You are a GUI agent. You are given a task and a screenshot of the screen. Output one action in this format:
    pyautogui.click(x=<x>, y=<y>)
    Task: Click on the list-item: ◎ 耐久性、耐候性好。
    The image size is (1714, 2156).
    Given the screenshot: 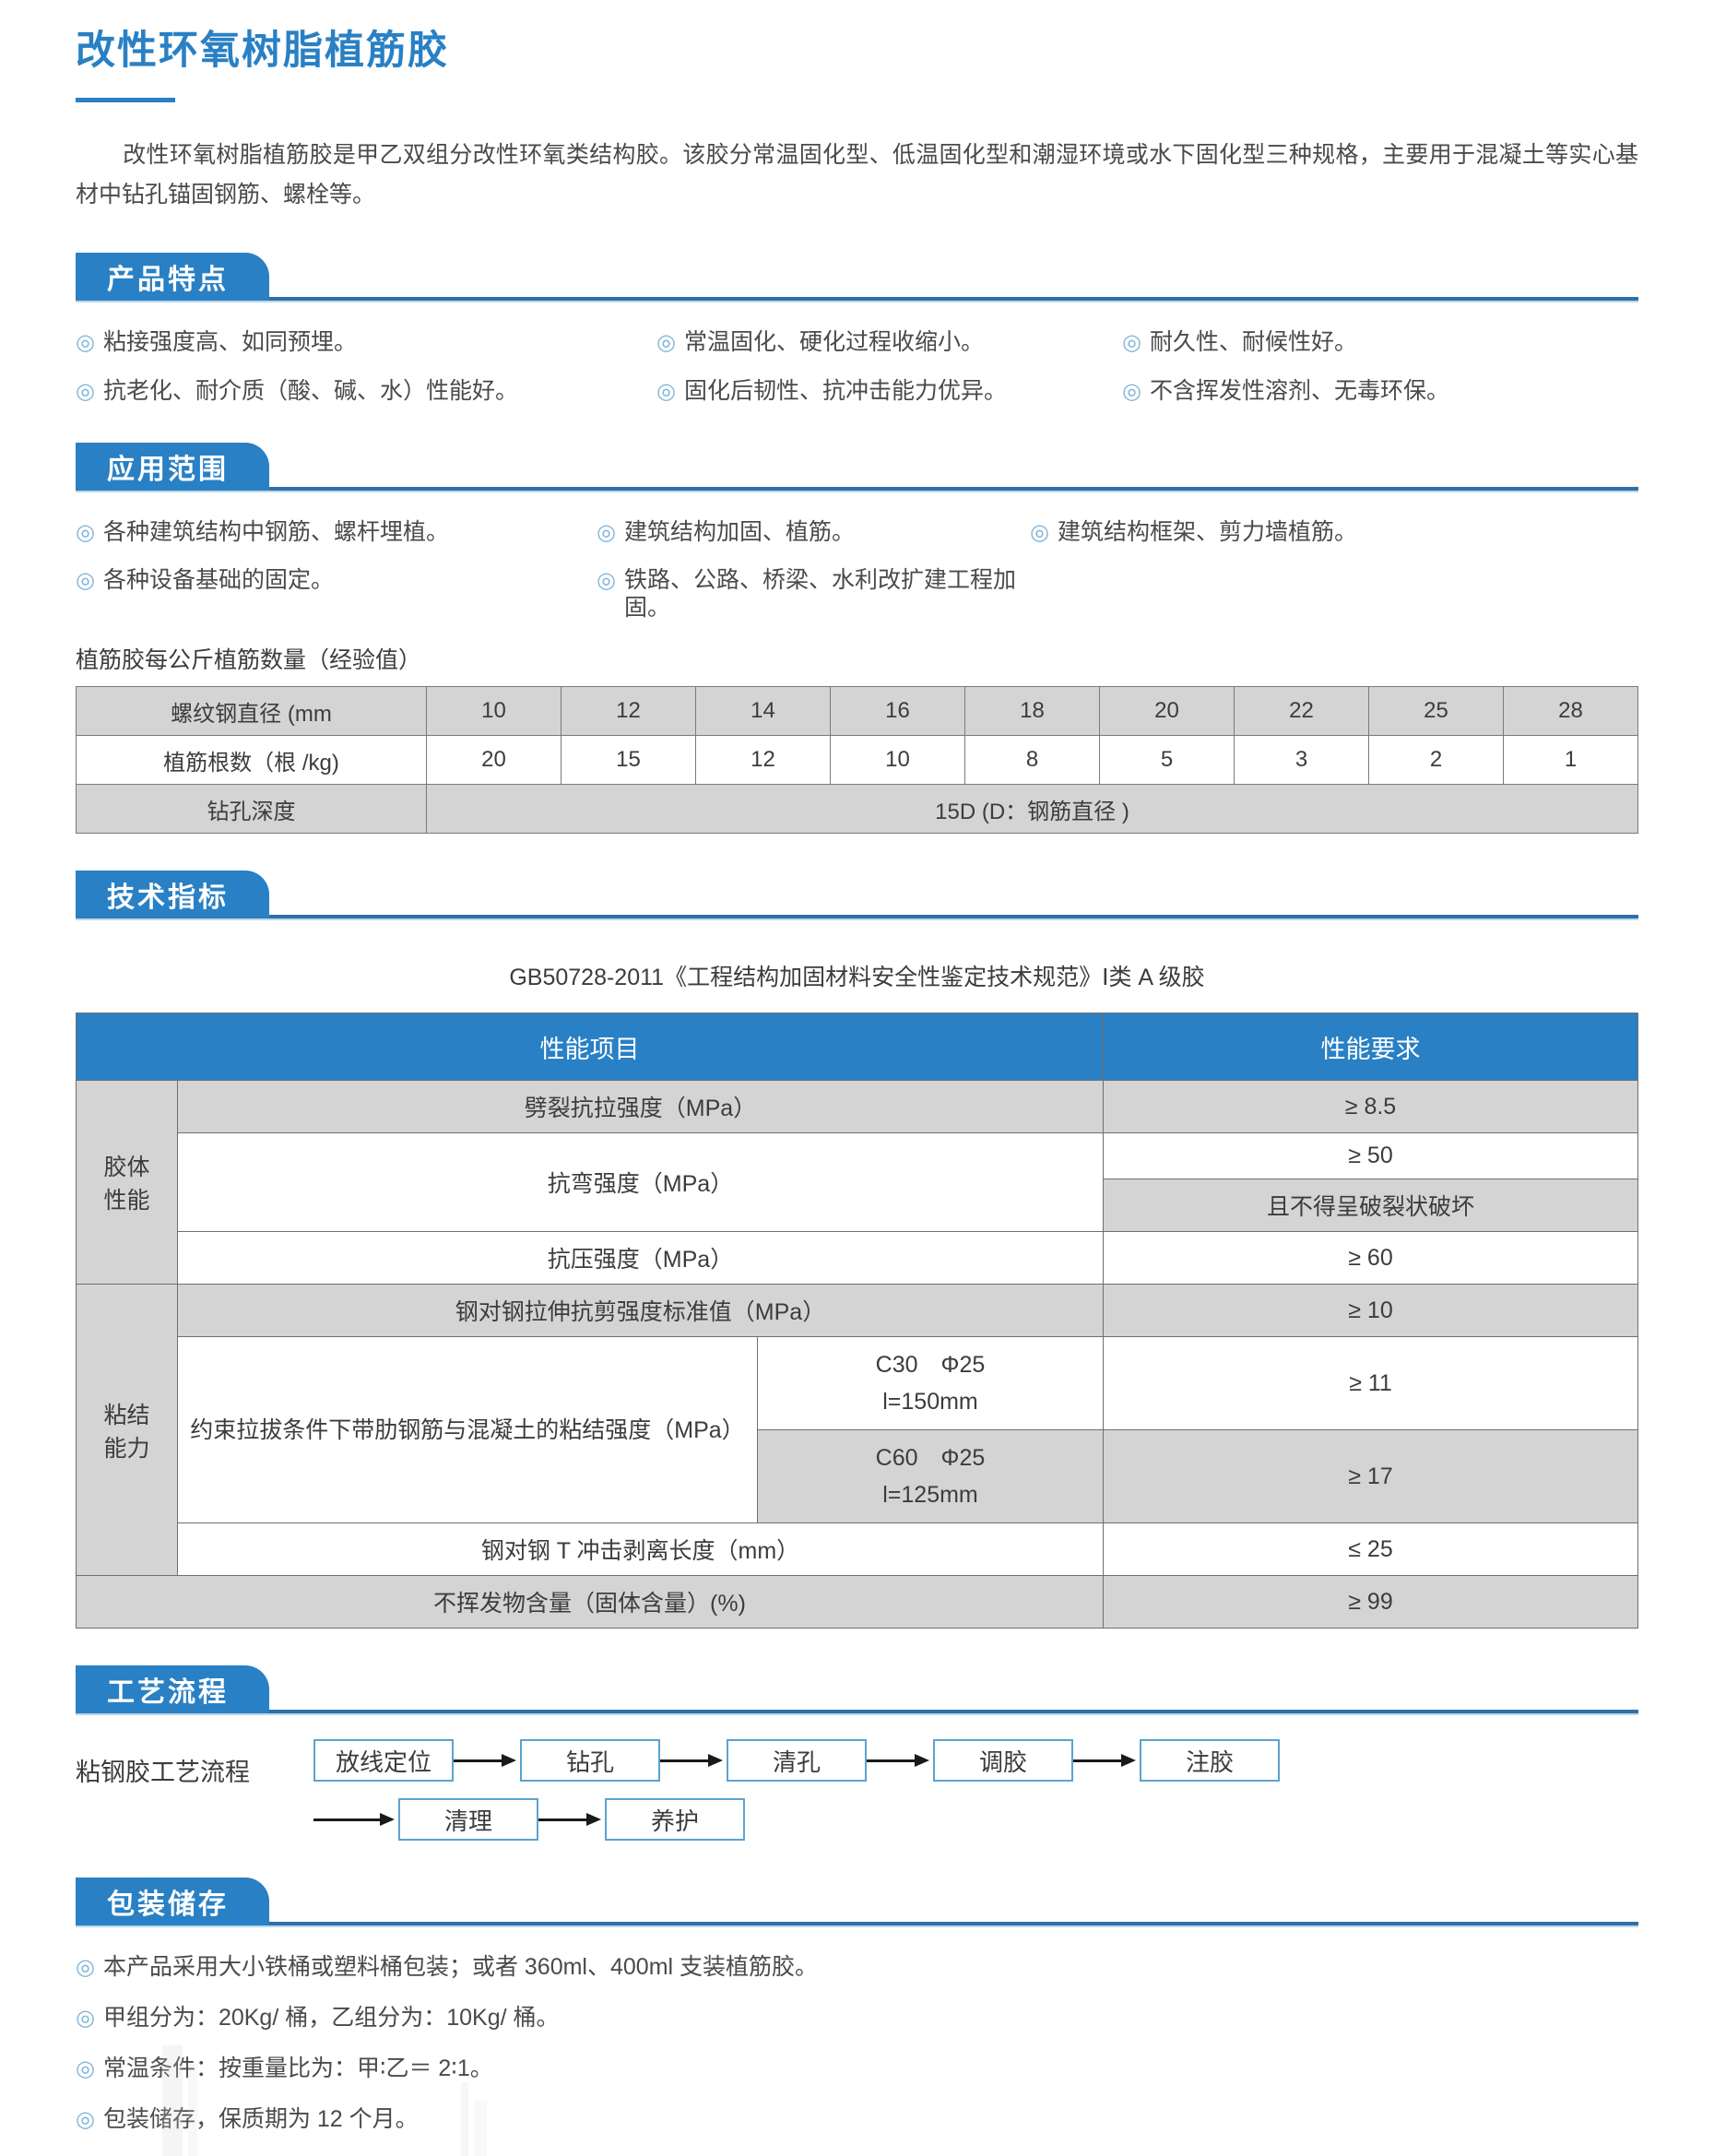 What is the action you would take?
    pyautogui.click(x=1244, y=343)
    